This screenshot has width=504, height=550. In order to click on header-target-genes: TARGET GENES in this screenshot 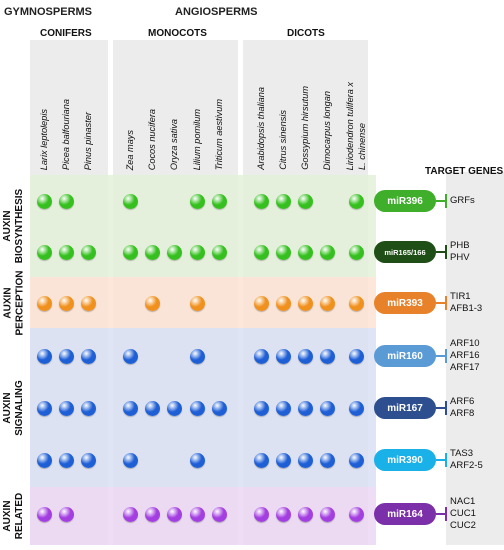, I will do `click(464, 171)`.